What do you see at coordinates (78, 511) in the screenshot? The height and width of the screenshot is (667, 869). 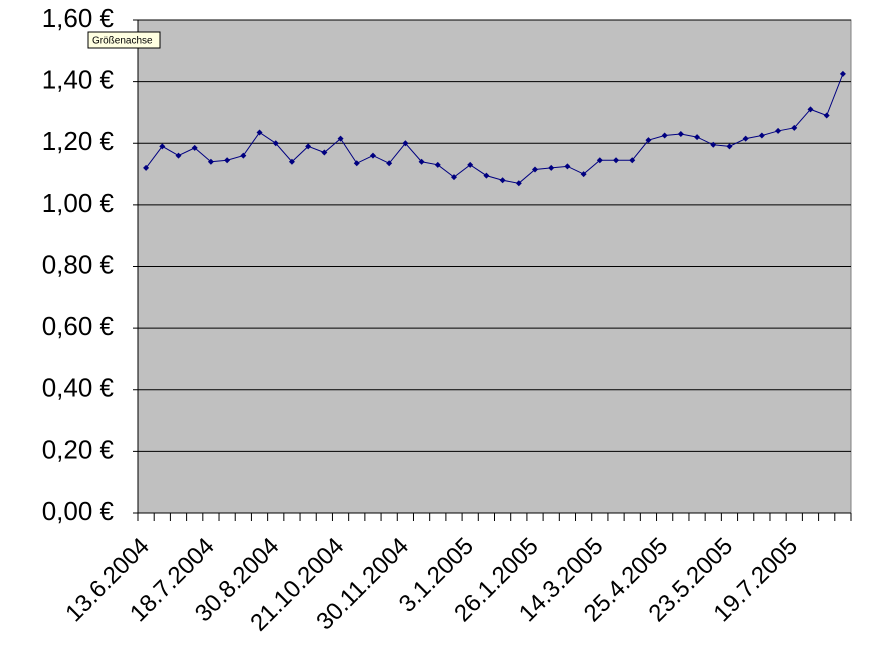 I see `y-tick-label: 0,00 €` at bounding box center [78, 511].